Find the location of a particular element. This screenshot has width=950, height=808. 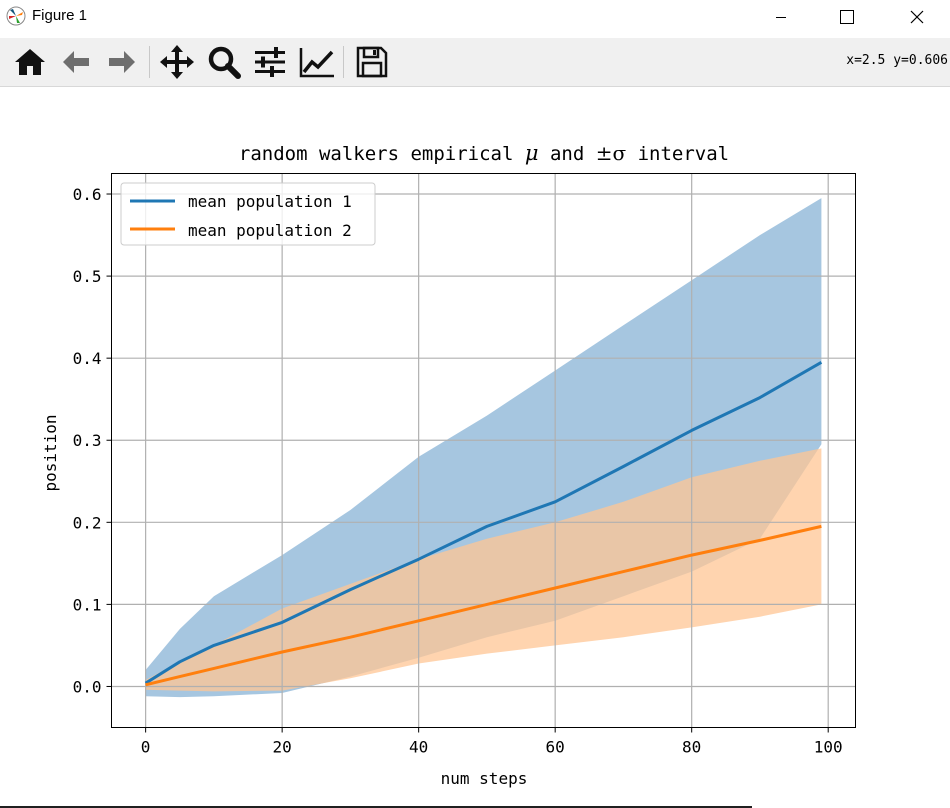

legend-label-population-2: mean population 2 is located at coordinates (270, 230).